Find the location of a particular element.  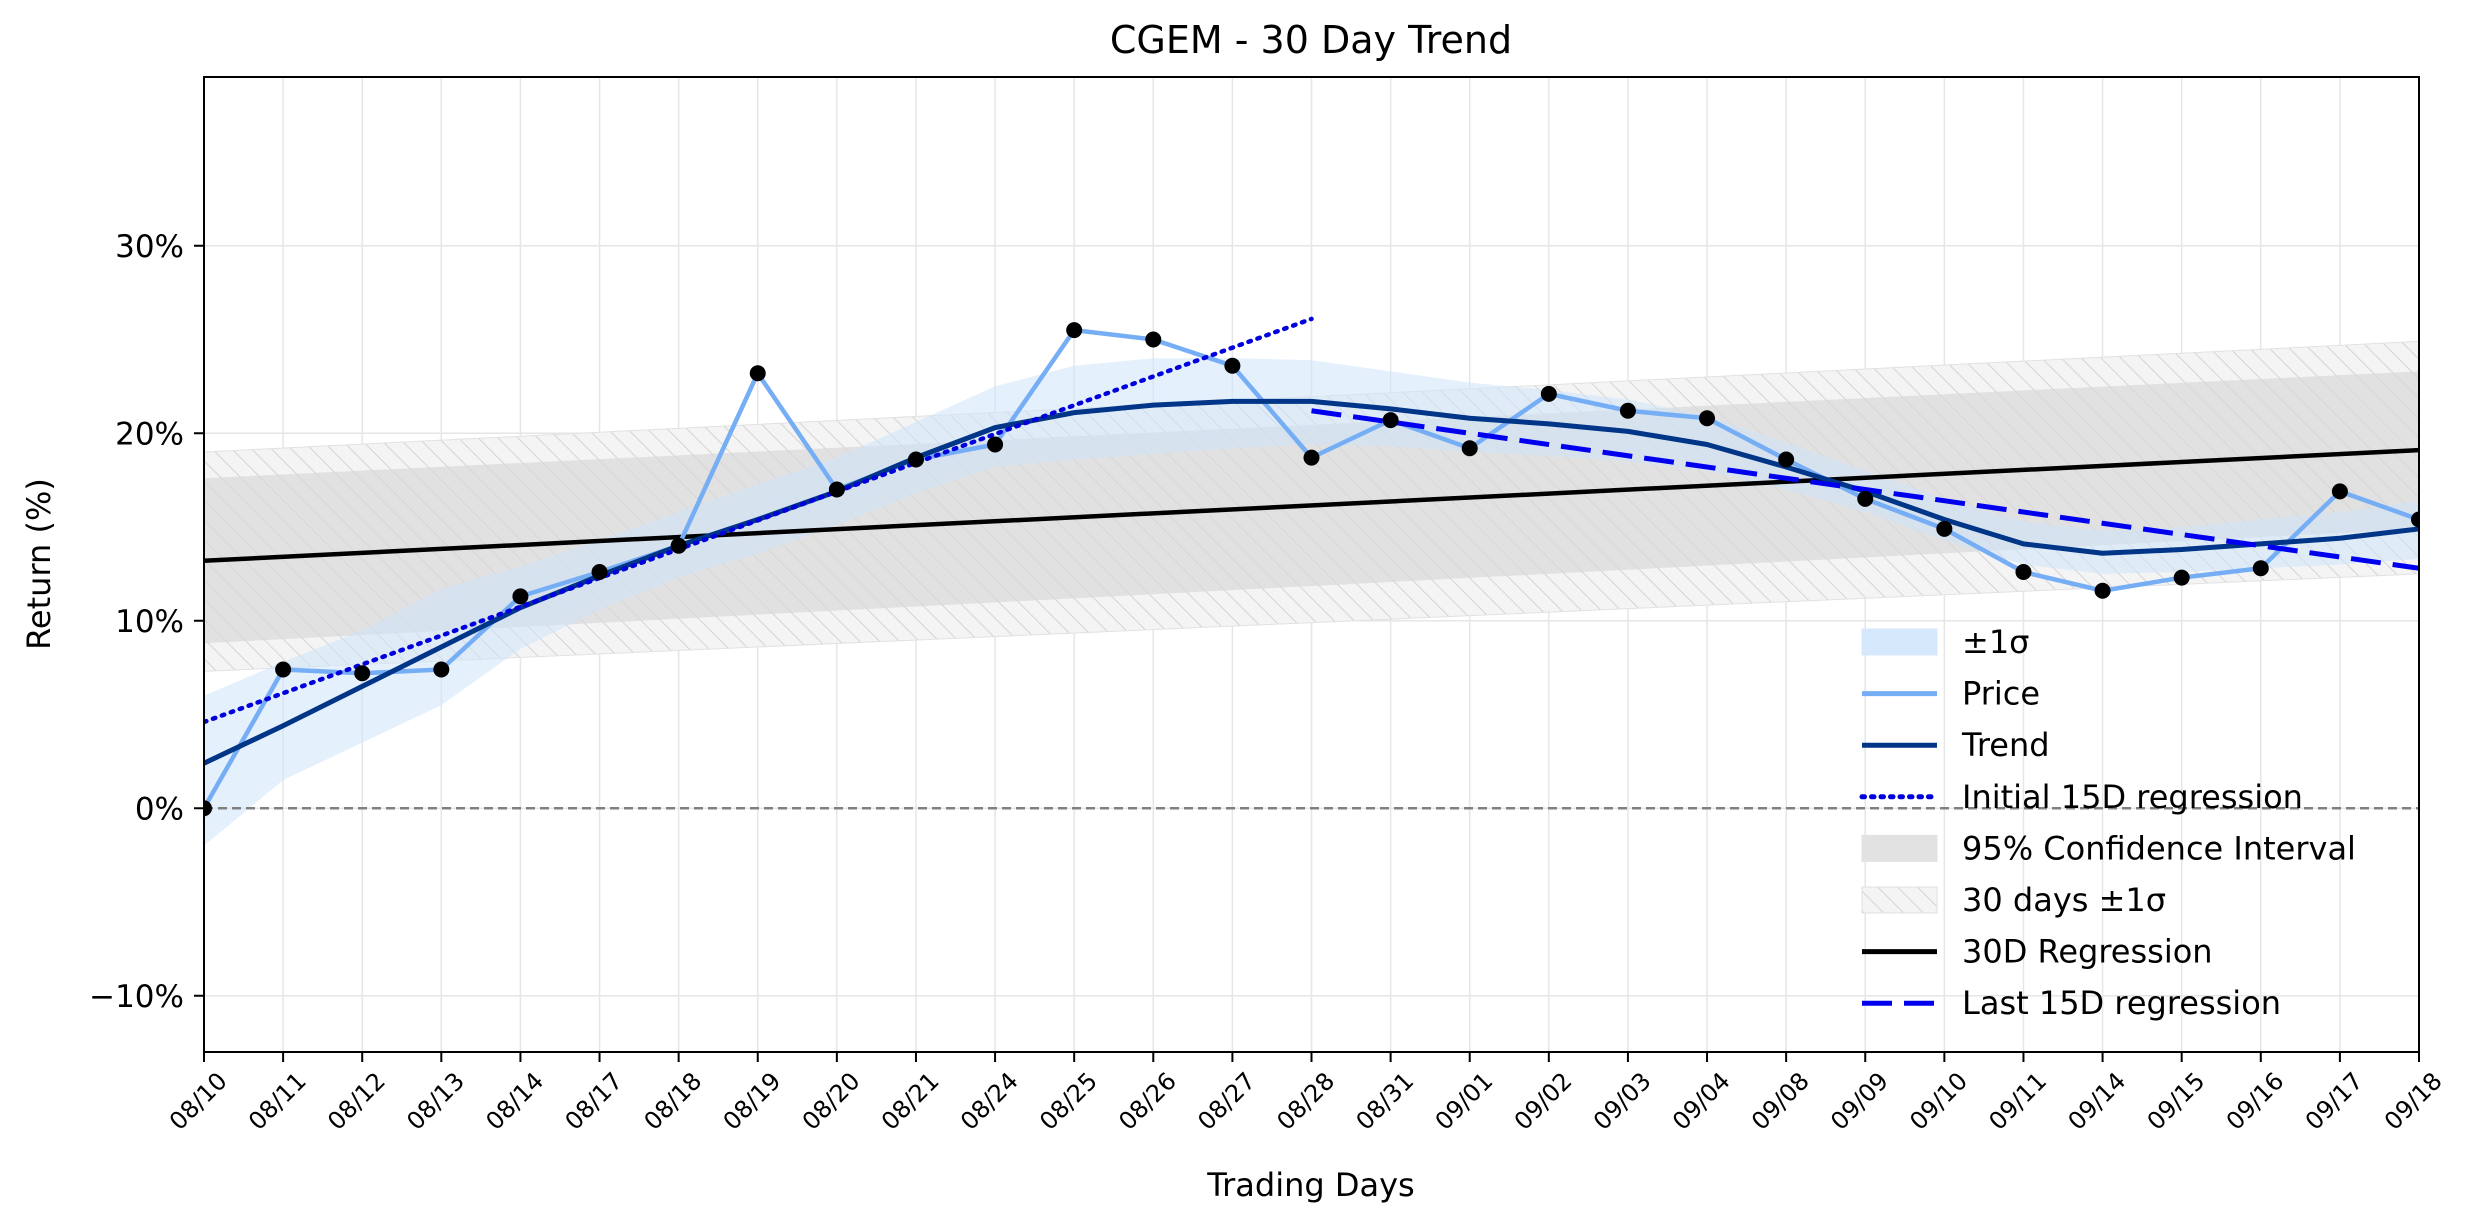

legend-item: ±1σ is located at coordinates (1945, 642).